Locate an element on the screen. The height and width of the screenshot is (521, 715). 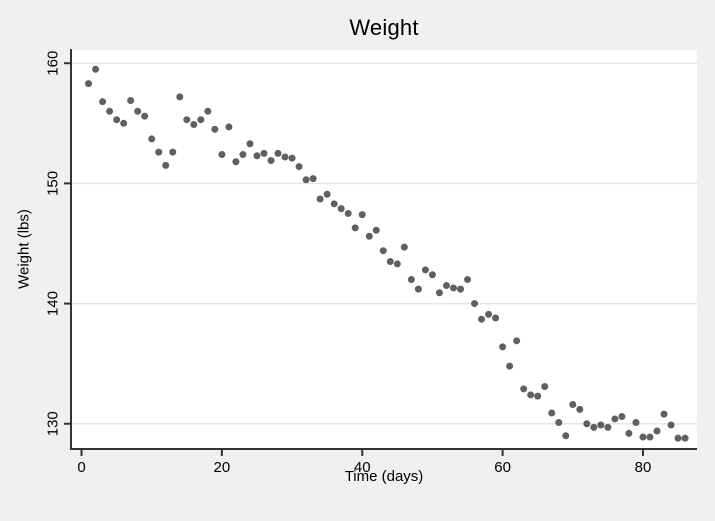
chart-title: Weight is located at coordinates (384, 27).